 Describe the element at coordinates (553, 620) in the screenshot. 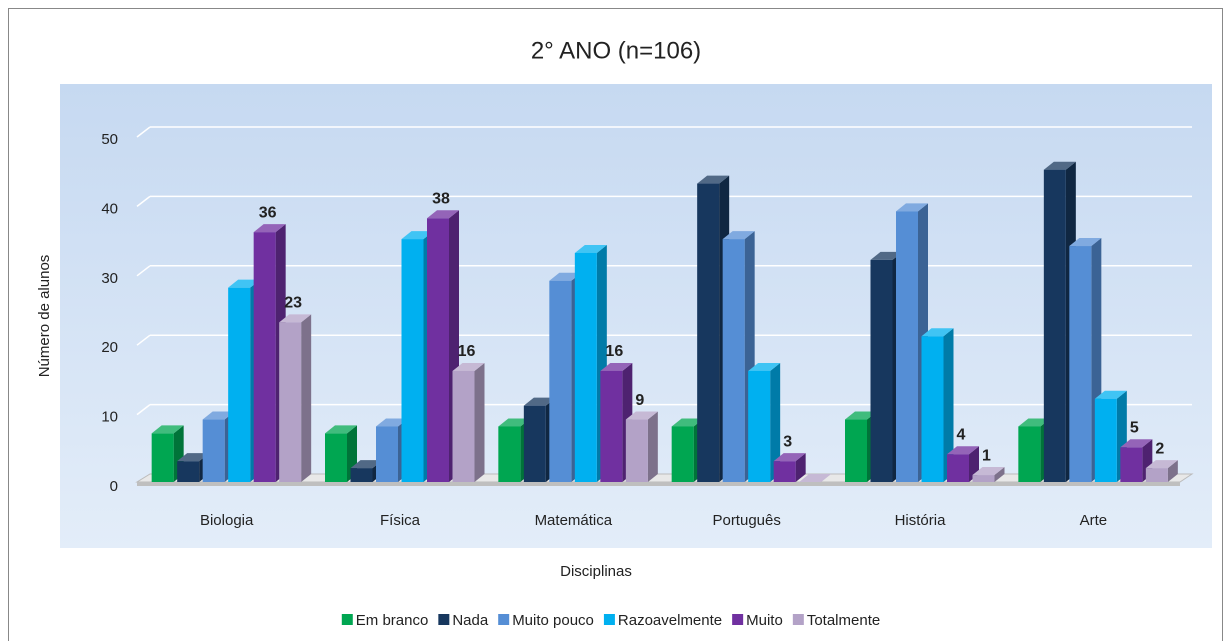

I see `legend-label: Muito pouco` at that location.